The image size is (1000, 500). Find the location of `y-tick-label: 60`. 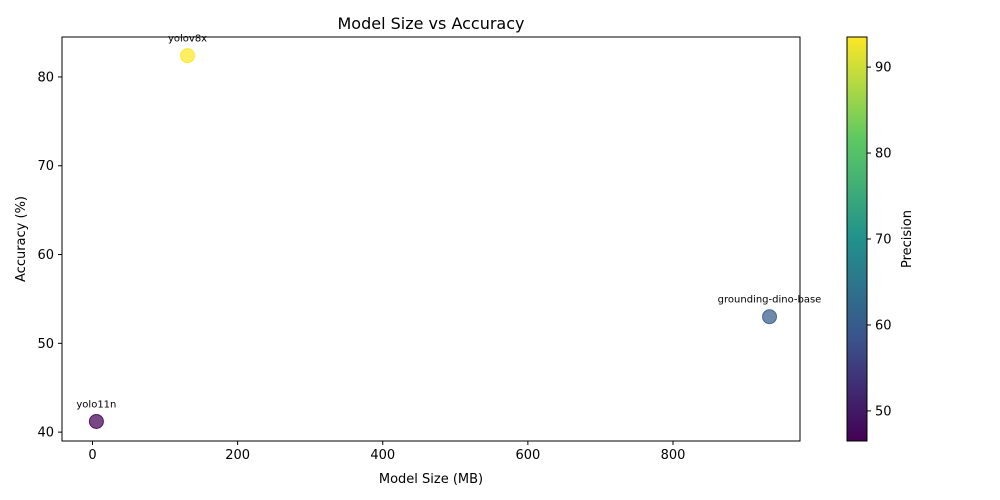

y-tick-label: 60 is located at coordinates (45, 255).